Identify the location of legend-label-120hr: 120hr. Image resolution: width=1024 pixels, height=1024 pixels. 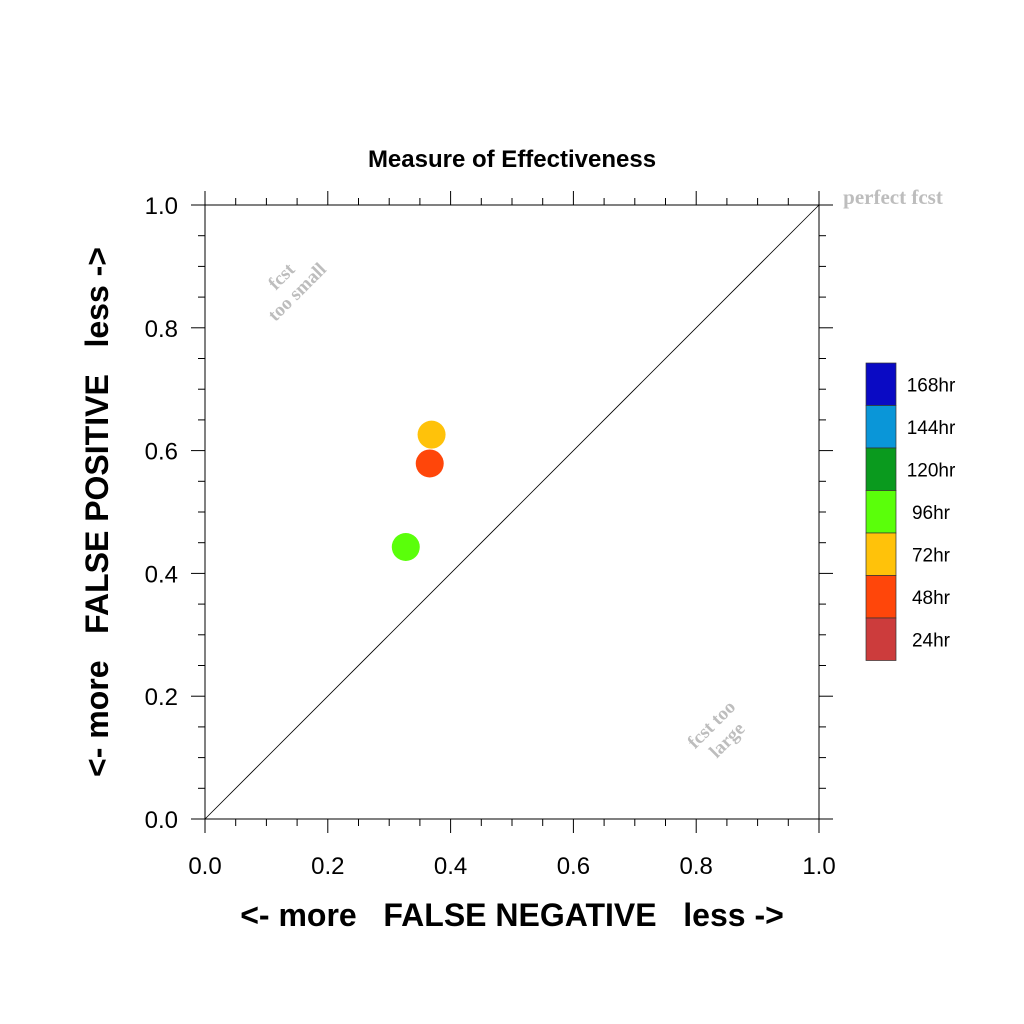
(931, 470).